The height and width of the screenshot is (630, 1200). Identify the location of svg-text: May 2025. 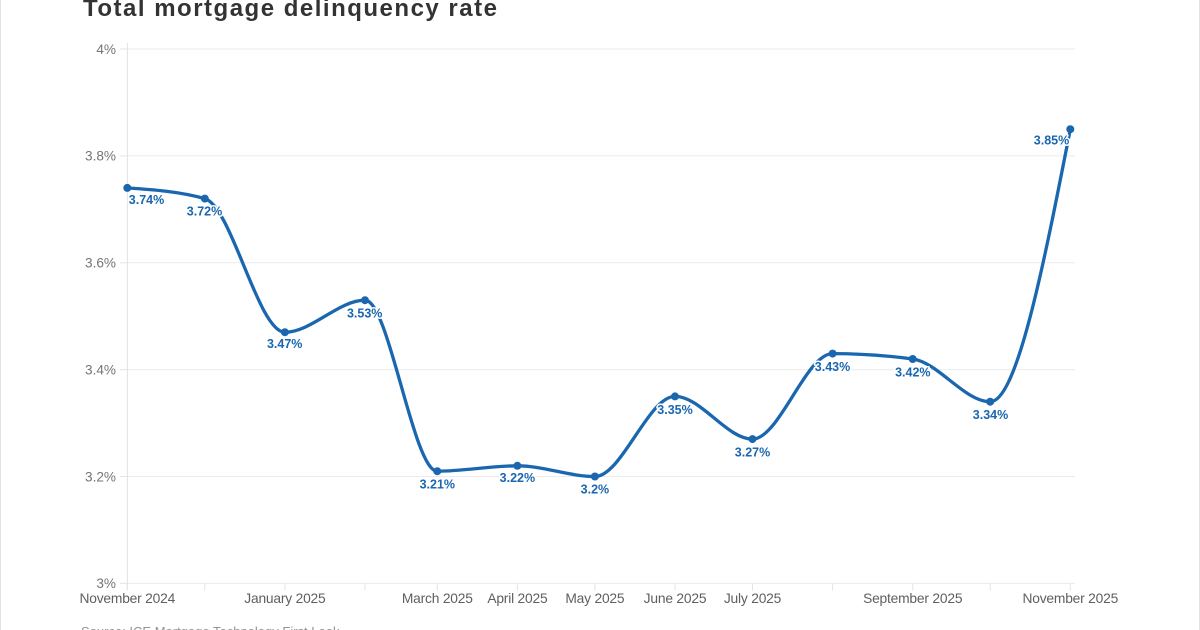
(595, 598).